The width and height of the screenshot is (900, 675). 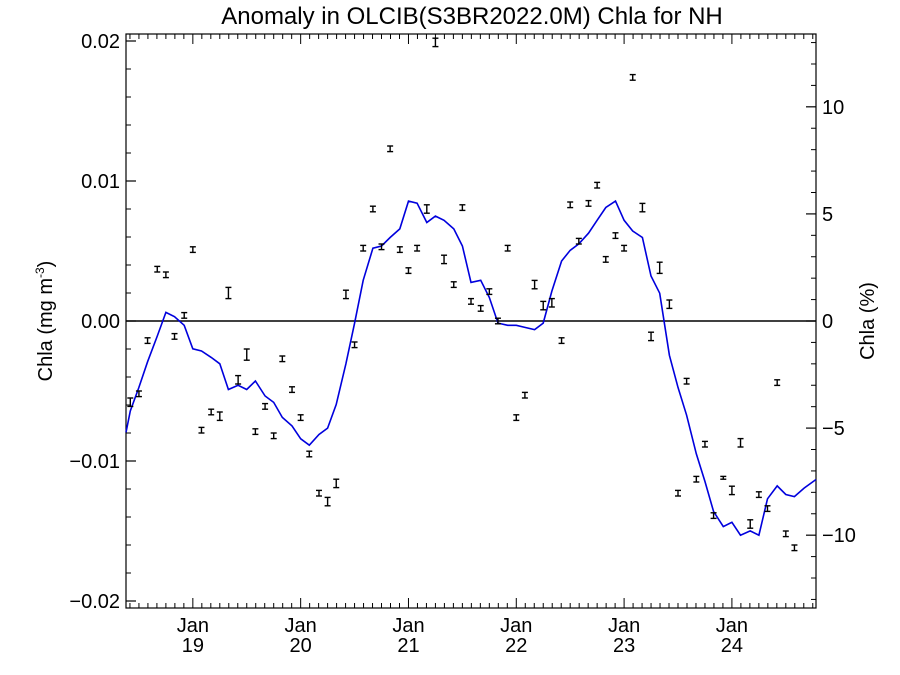 What do you see at coordinates (100, 182) in the screenshot?
I see `y-left-tick-label: 0.01` at bounding box center [100, 182].